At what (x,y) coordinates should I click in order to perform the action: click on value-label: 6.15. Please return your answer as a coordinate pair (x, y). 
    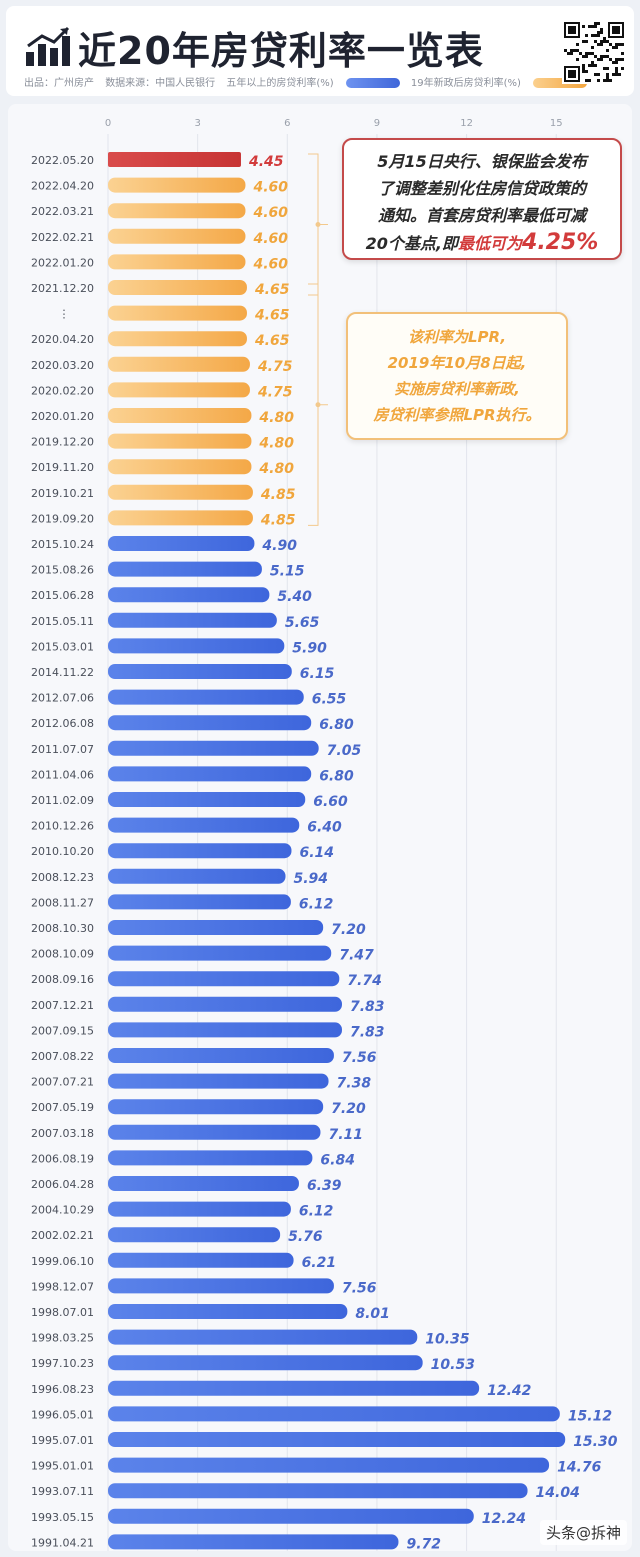
    Looking at the image, I should click on (317, 674).